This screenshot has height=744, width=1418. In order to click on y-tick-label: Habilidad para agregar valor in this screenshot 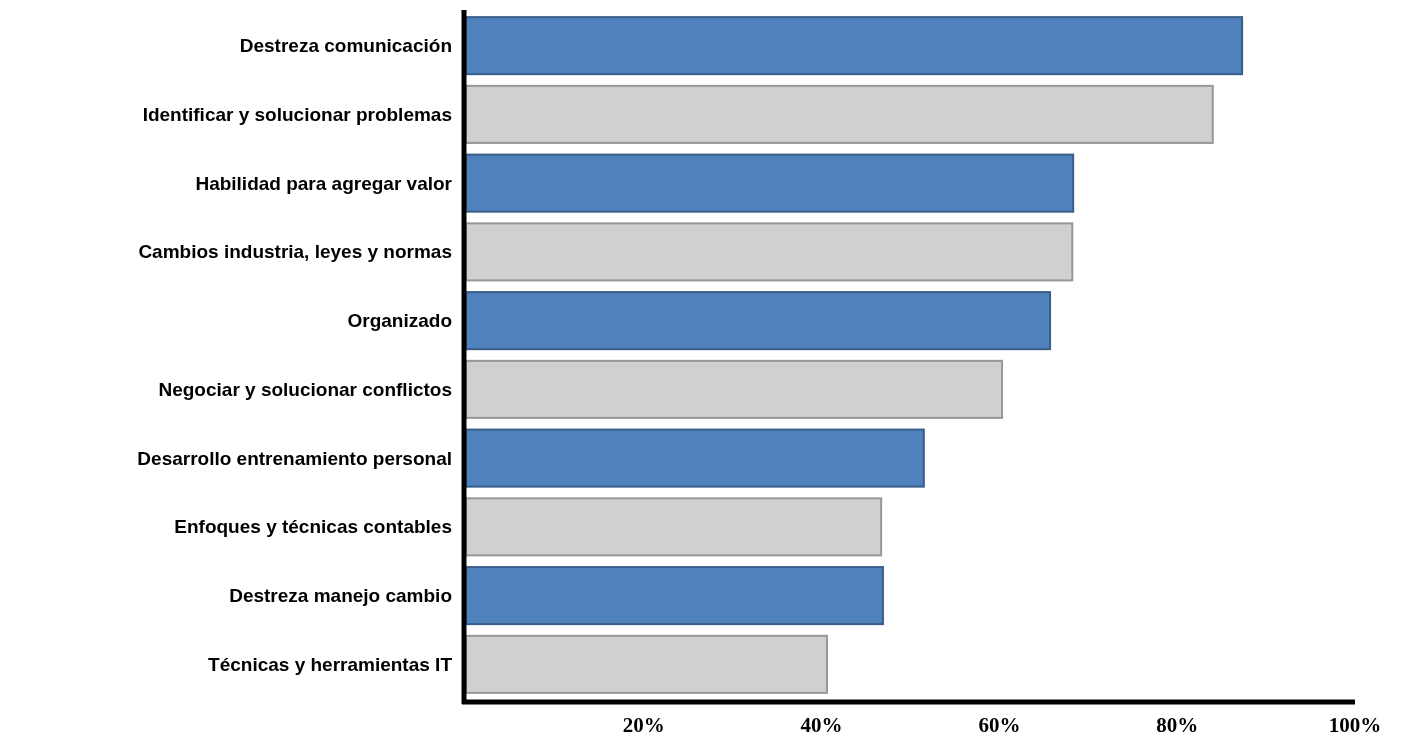, I will do `click(324, 183)`.